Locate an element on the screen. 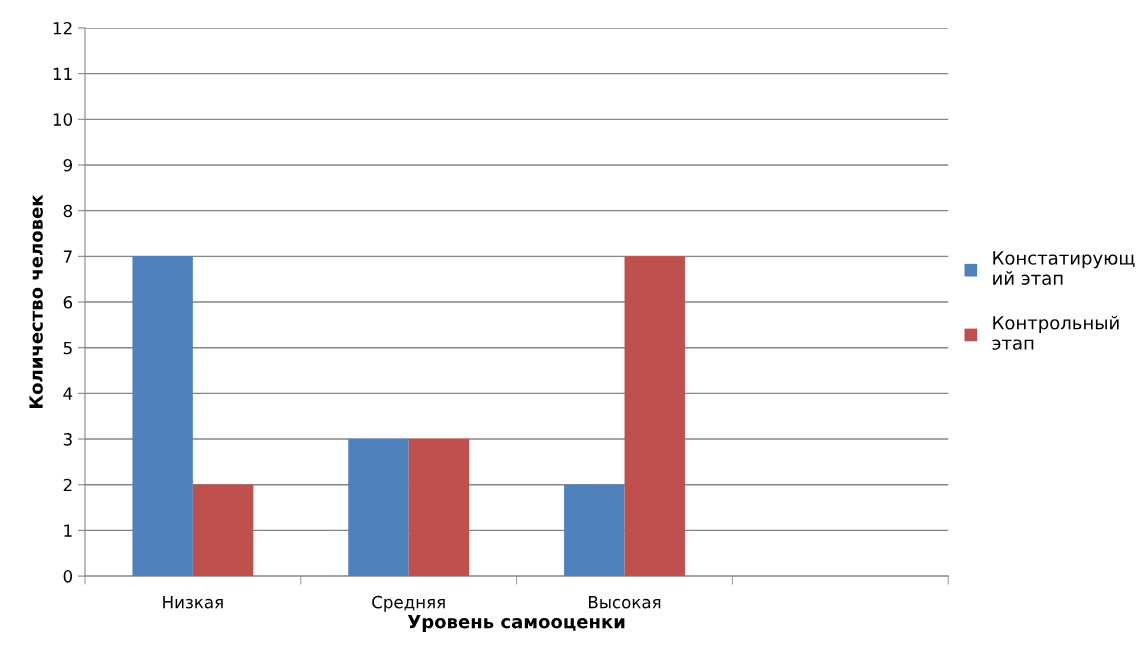  x-tick-label: Средняя is located at coordinates (408, 603).